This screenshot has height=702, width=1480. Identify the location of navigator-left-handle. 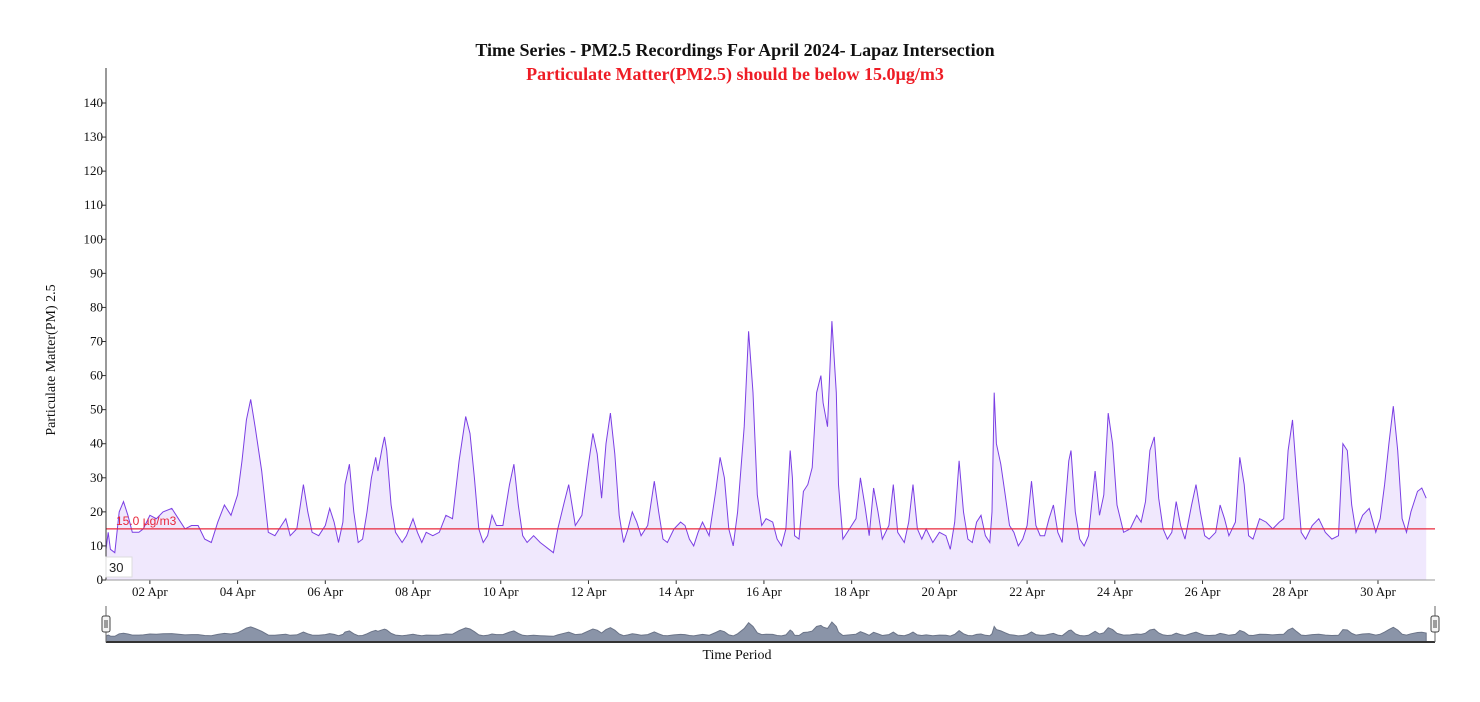
(106, 624).